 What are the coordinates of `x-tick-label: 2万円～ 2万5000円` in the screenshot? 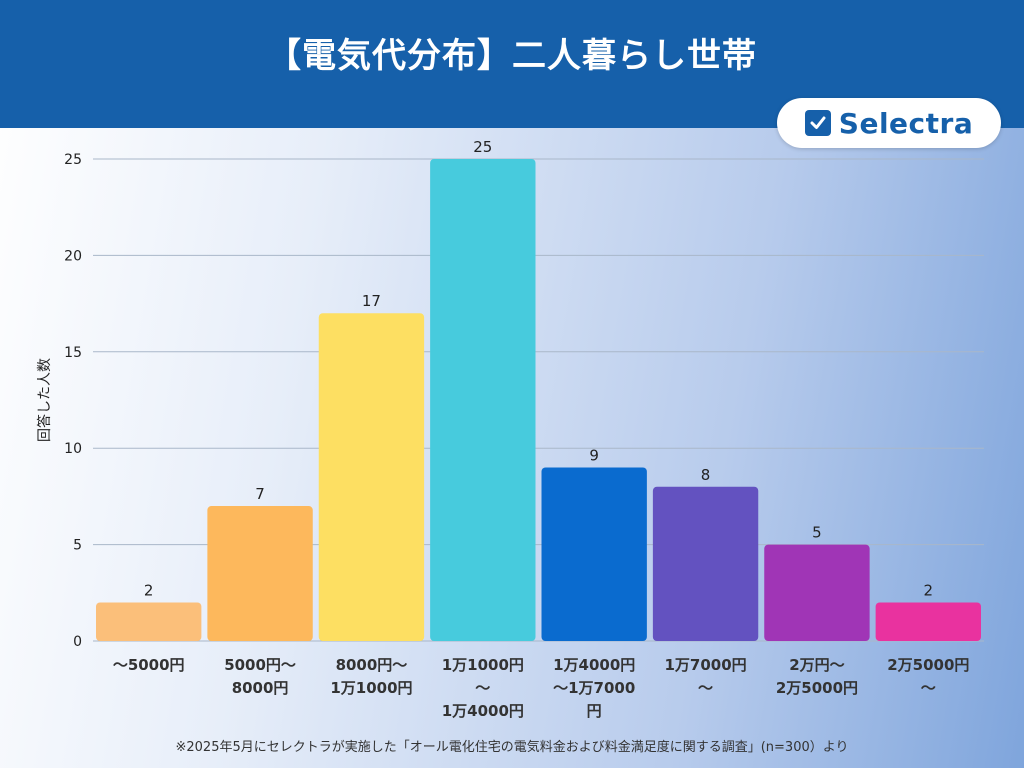 It's located at (817, 676).